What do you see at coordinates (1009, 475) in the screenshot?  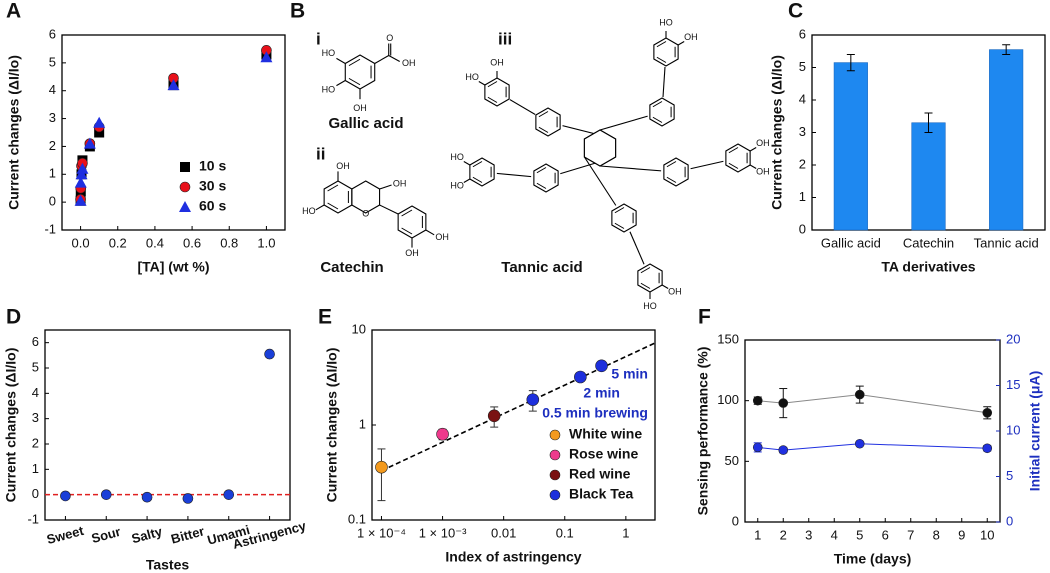 I see `y2-tick-label: 5` at bounding box center [1009, 475].